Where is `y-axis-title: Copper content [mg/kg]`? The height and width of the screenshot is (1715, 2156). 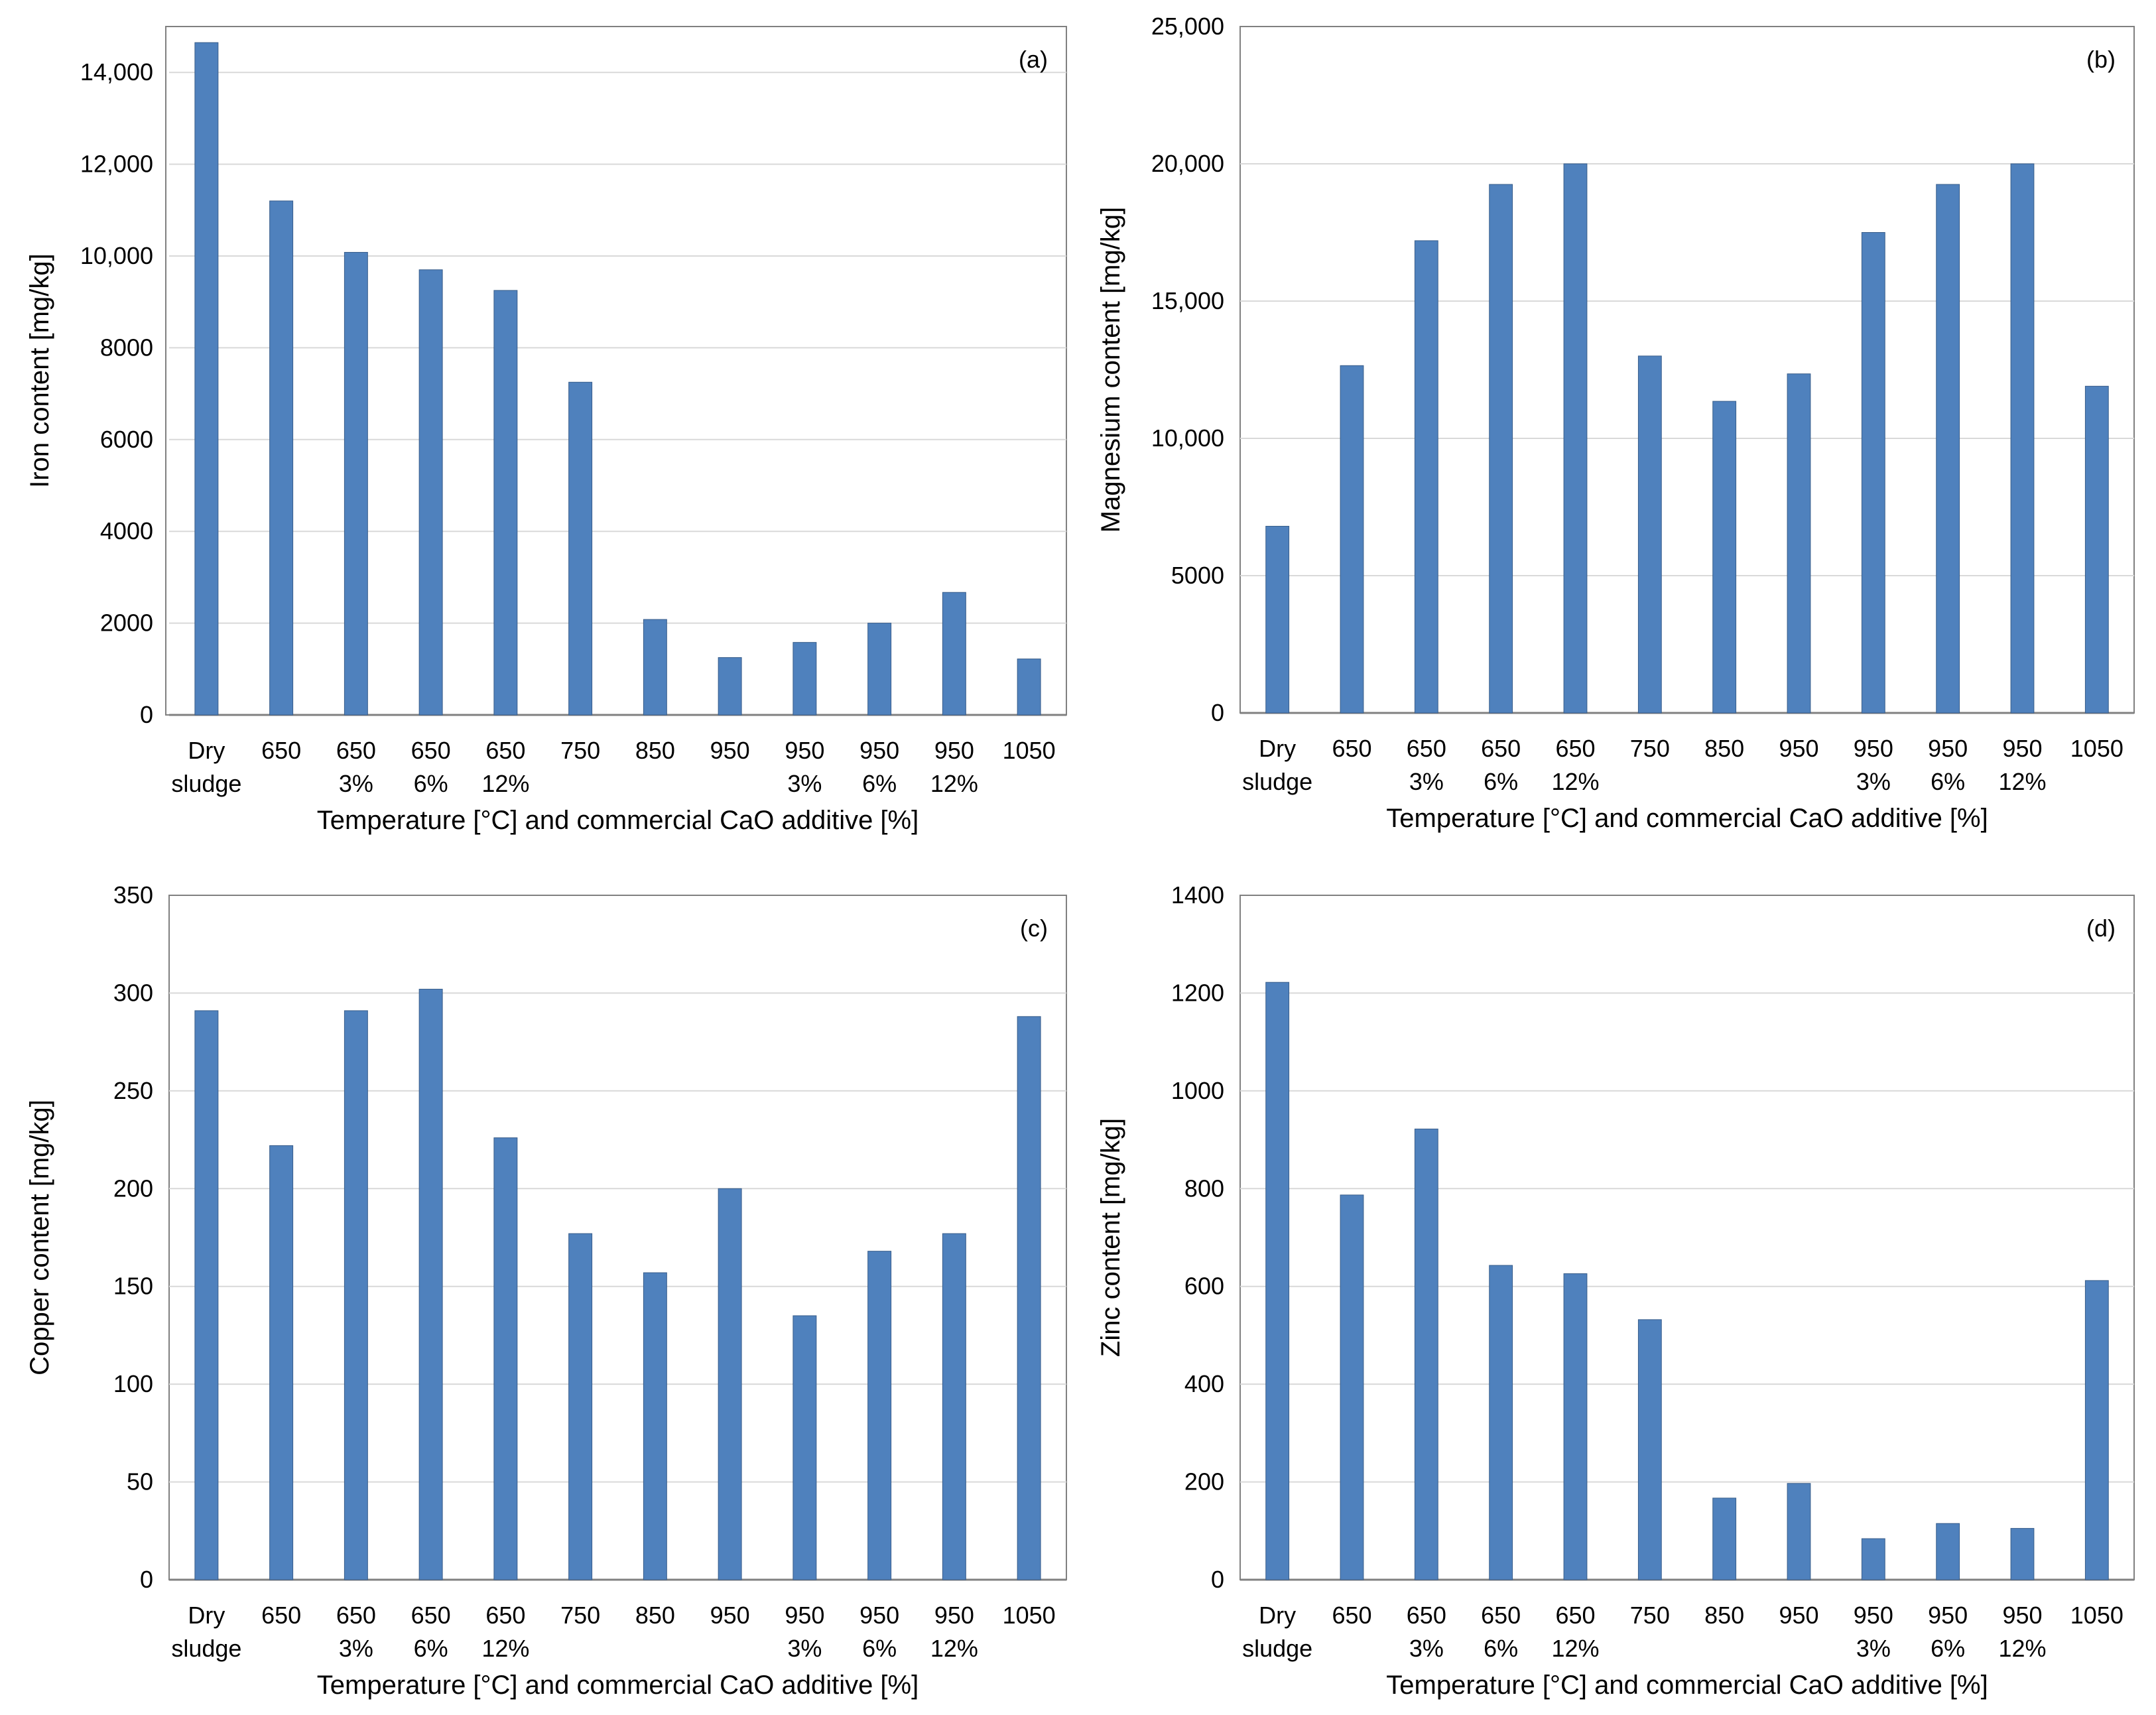
y-axis-title: Copper content [mg/kg] is located at coordinates (39, 1237).